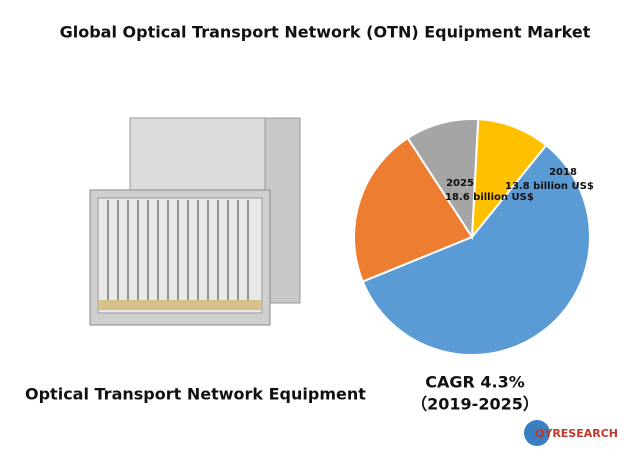 This screenshot has height=469, width=630. I want to click on annotation-text: 13.8 billion US$, so click(549, 186).